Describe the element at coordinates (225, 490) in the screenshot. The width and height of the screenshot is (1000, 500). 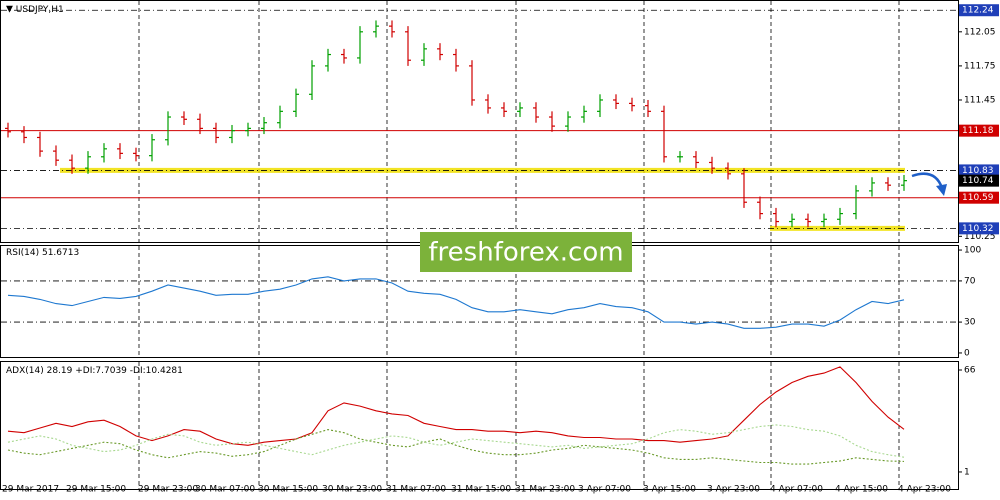
I see `x-tick-label: 30 Mar 07:00` at that location.